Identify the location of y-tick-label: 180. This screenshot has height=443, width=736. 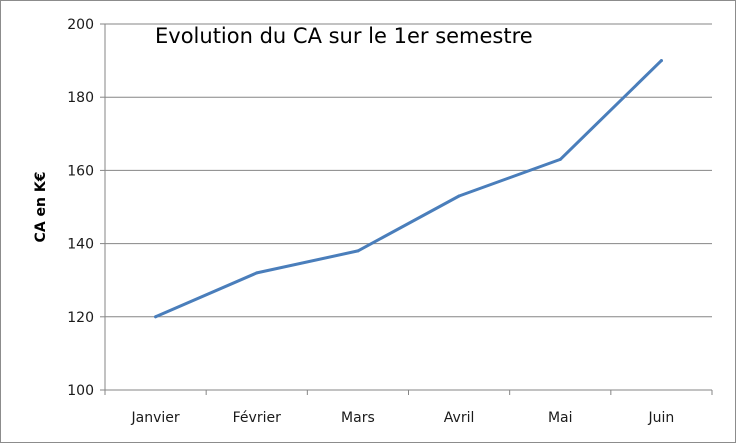
(80, 98).